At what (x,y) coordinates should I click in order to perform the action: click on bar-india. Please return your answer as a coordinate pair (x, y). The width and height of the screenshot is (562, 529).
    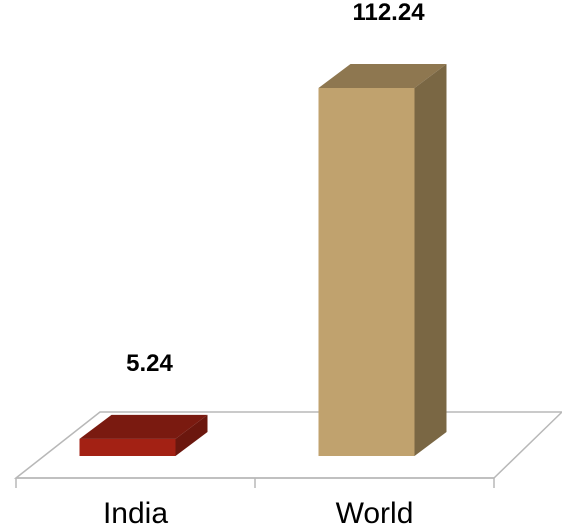
    Looking at the image, I should click on (143, 435).